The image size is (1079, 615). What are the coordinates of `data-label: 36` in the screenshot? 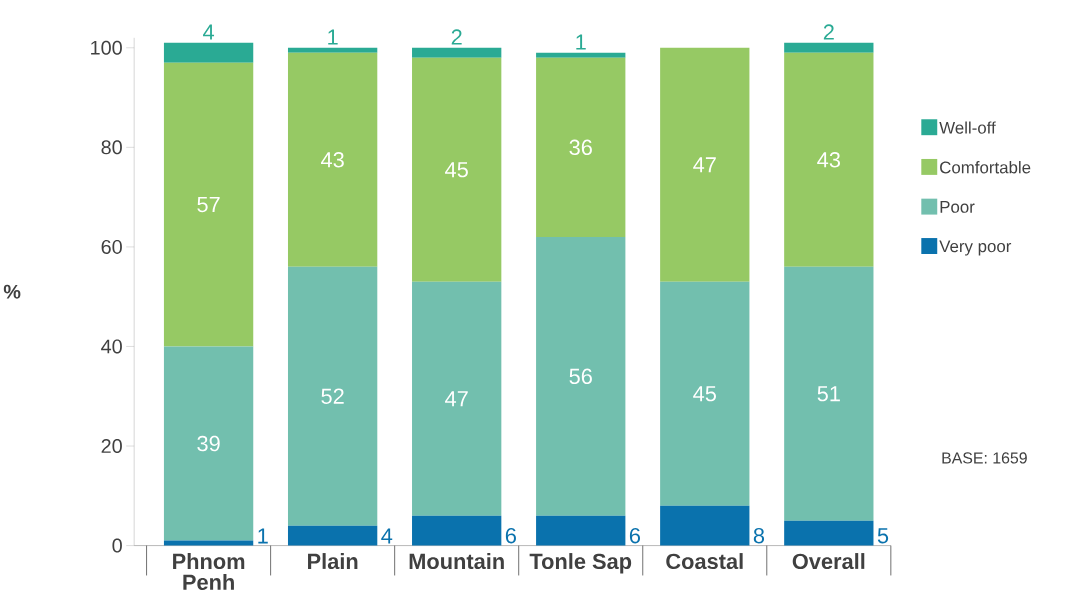 It's located at (580, 147).